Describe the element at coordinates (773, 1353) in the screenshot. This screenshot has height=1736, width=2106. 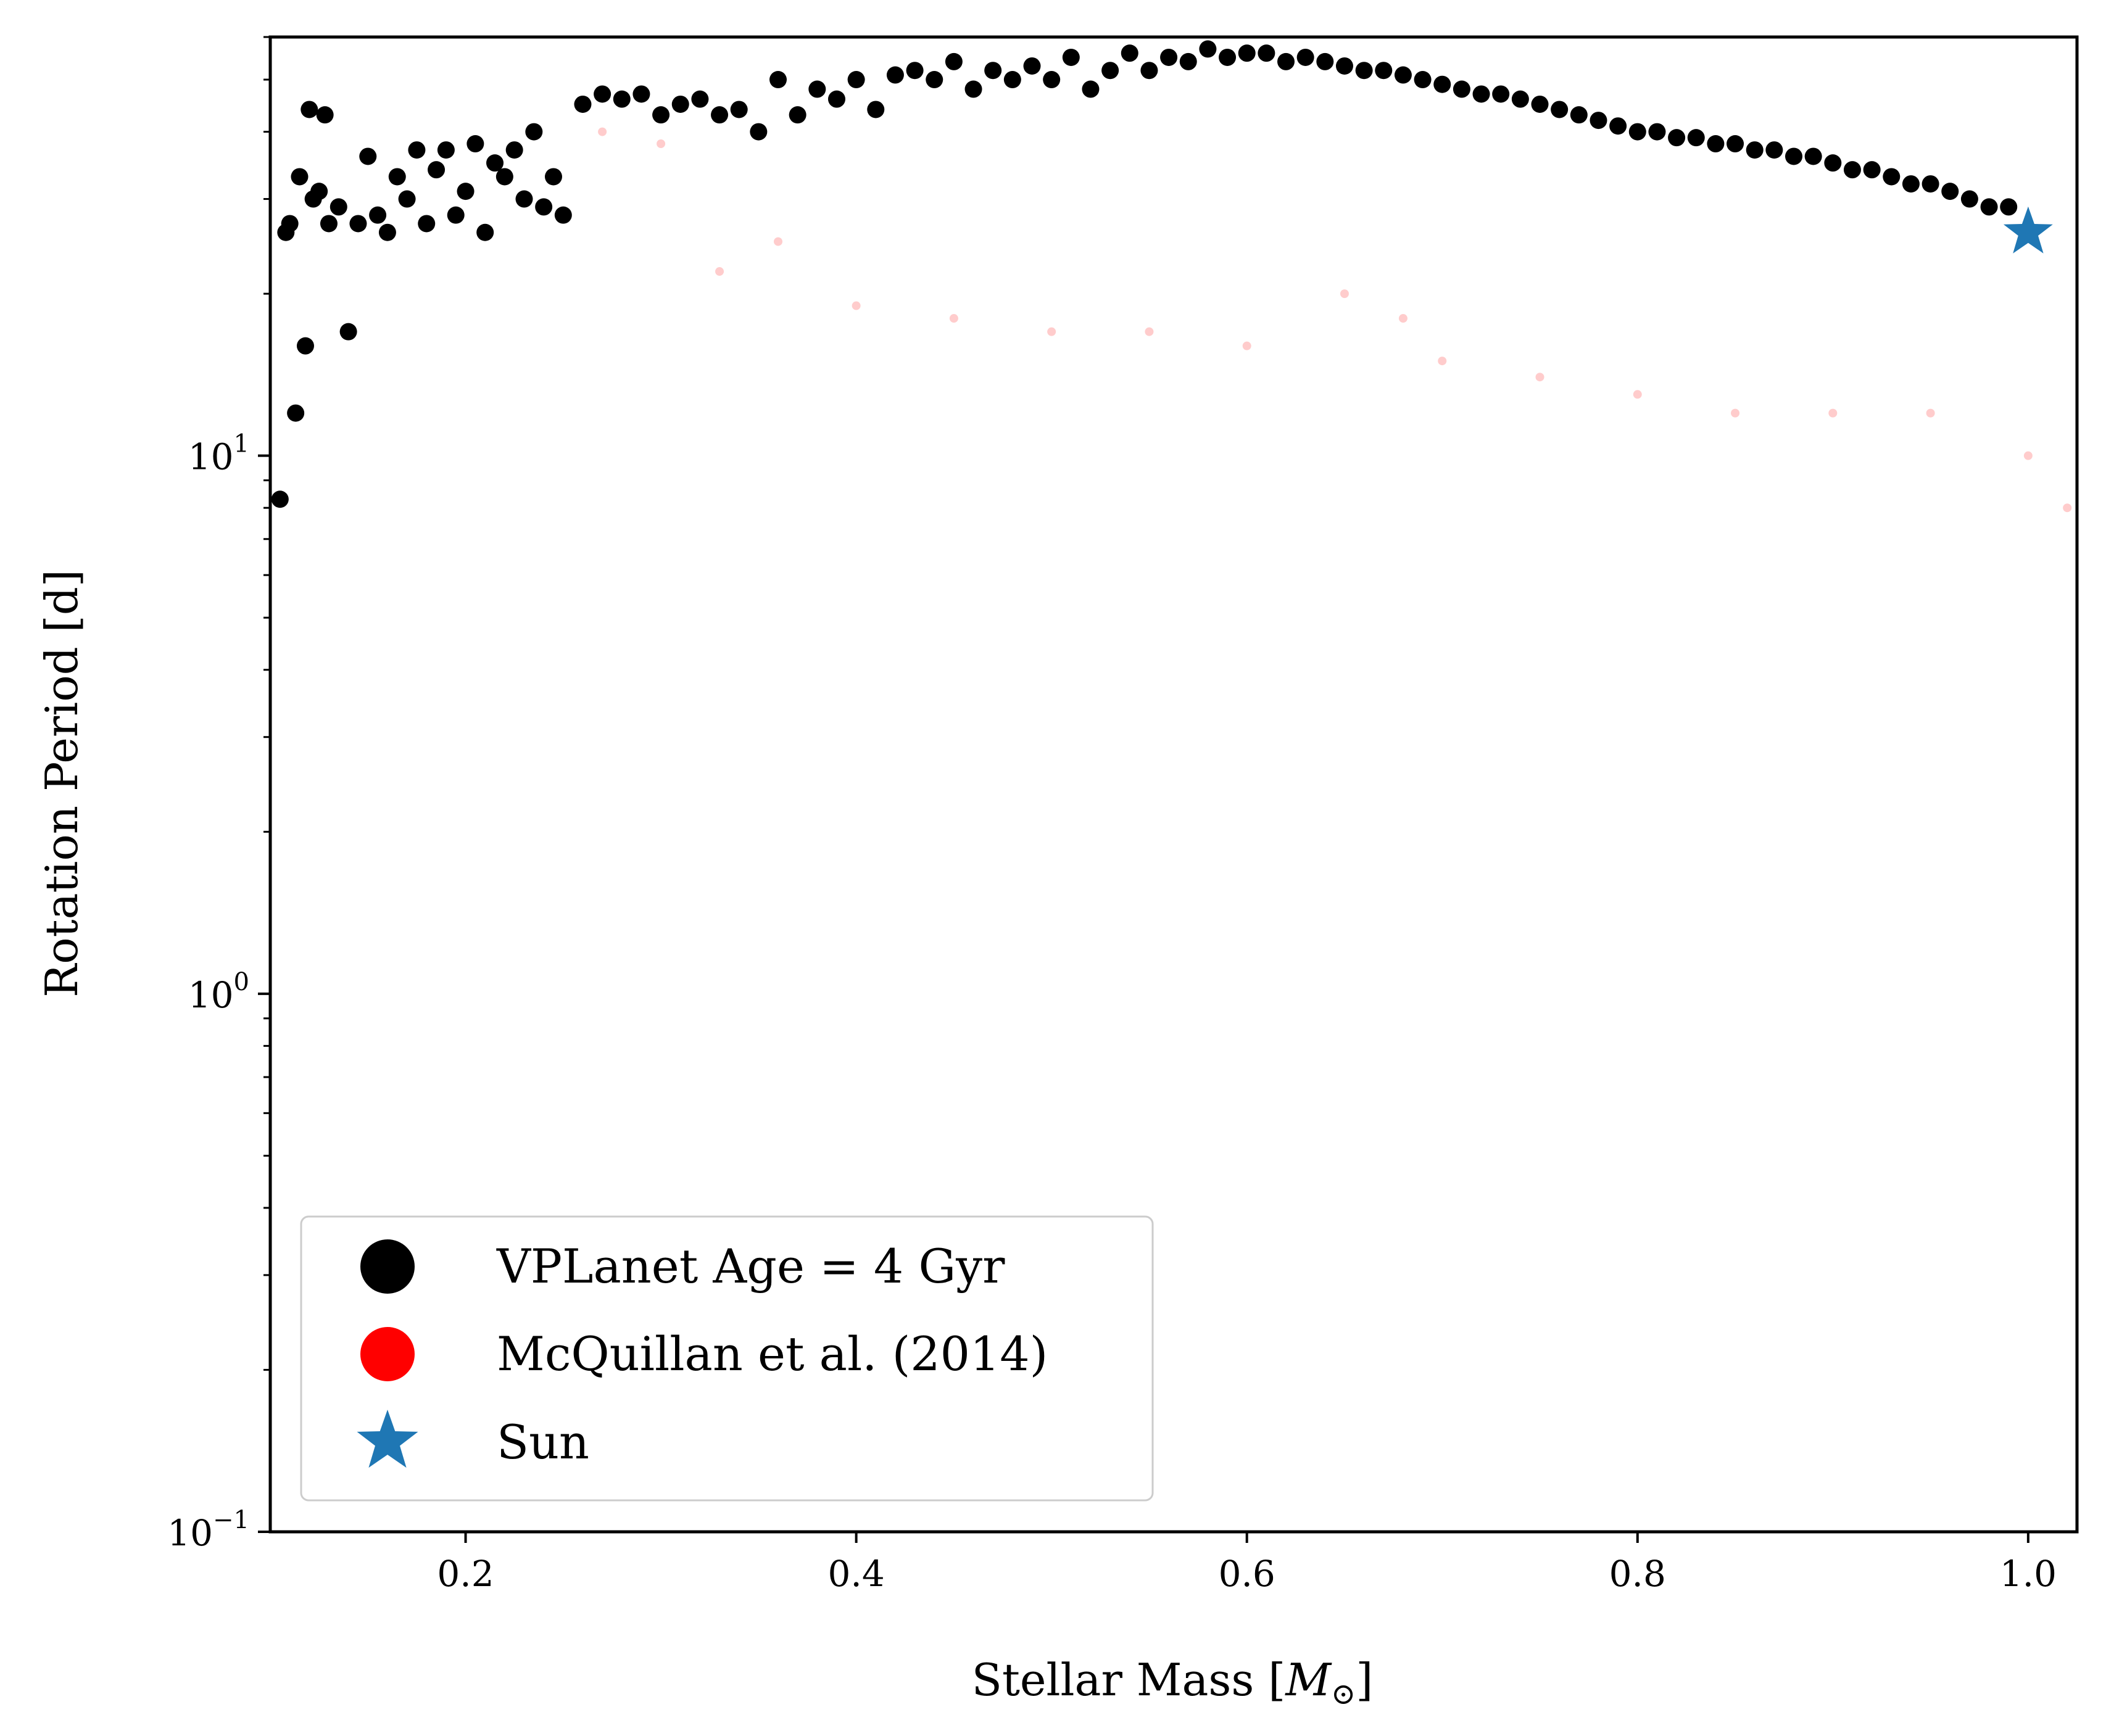
I see `legend-label-mcquillan: McQuillan et al. (2014)` at that location.